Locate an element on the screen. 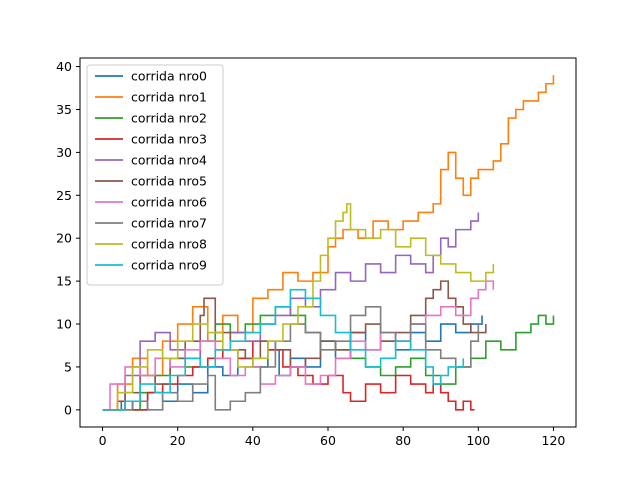  legend-label: corrida nro6 is located at coordinates (169, 202).